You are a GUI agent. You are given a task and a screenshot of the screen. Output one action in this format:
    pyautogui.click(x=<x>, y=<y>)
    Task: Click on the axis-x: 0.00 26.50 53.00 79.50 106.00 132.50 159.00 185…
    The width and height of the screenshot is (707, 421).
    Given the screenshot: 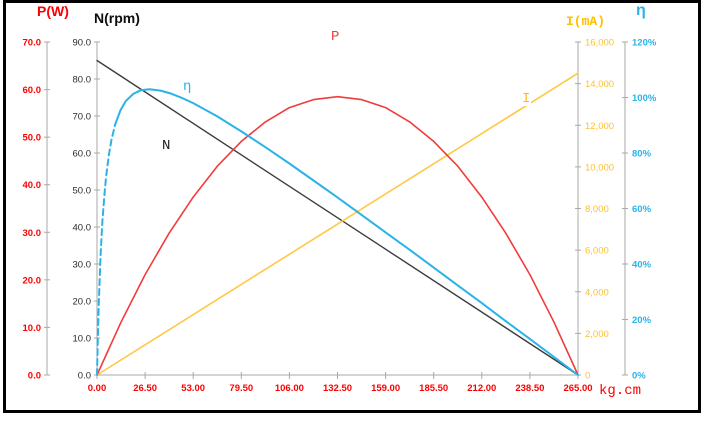 What is the action you would take?
    pyautogui.click(x=340, y=383)
    